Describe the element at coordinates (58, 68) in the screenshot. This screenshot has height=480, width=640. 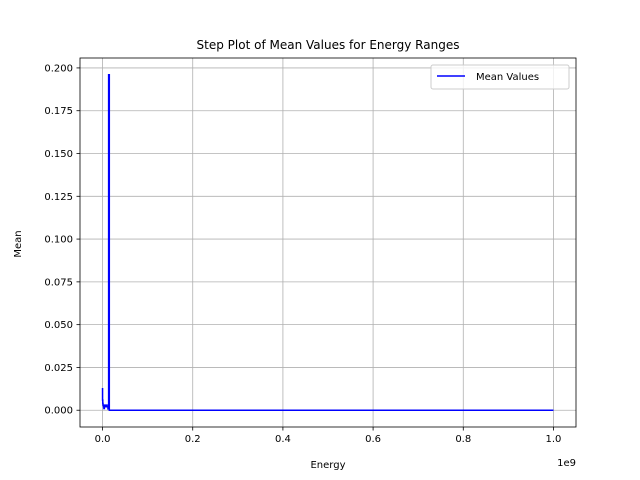
I see `y-tick-label: 0.200` at that location.